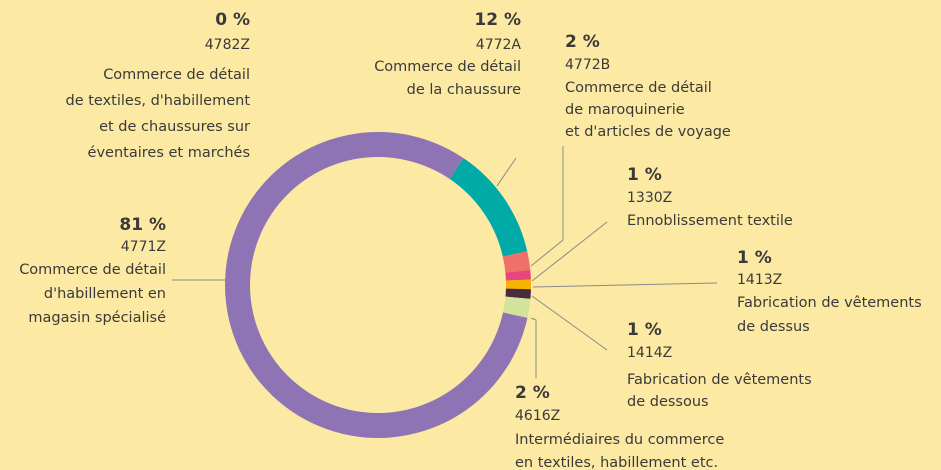  Describe the element at coordinates (169, 153) in the screenshot. I see `category-description: éventaires et marchés` at that location.